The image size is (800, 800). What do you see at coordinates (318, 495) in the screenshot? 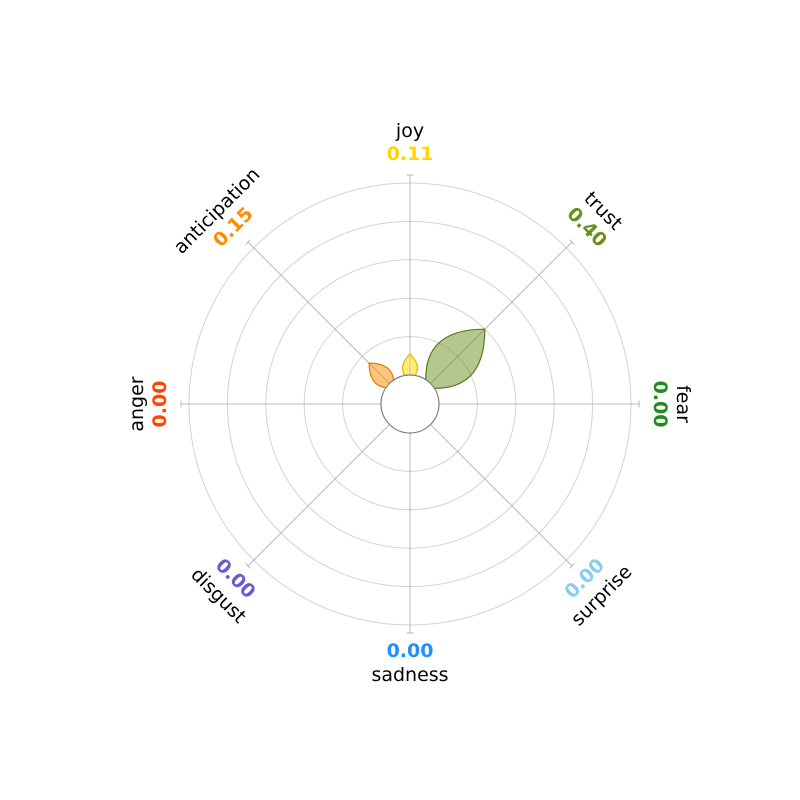
I see `spoke-disgust` at bounding box center [318, 495].